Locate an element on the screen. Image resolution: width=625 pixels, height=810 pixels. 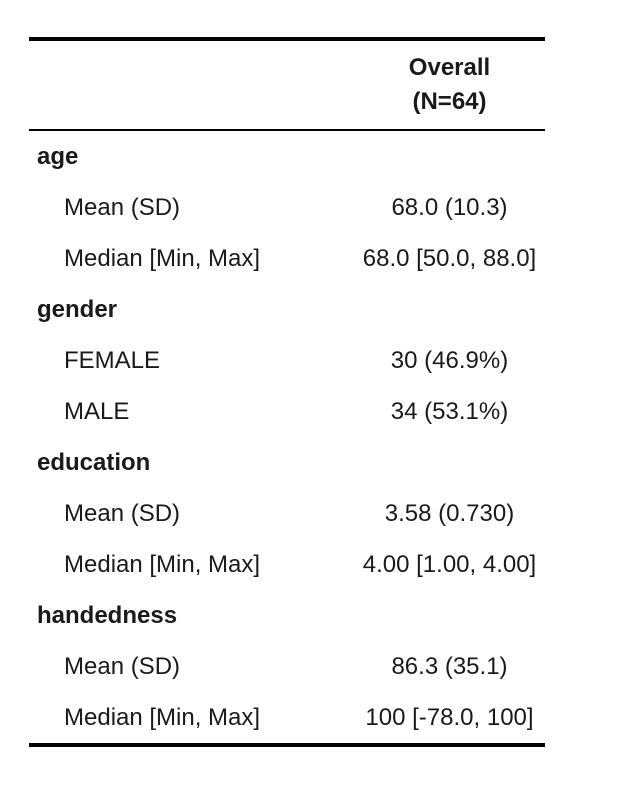
header-empty-cell is located at coordinates (191, 84).